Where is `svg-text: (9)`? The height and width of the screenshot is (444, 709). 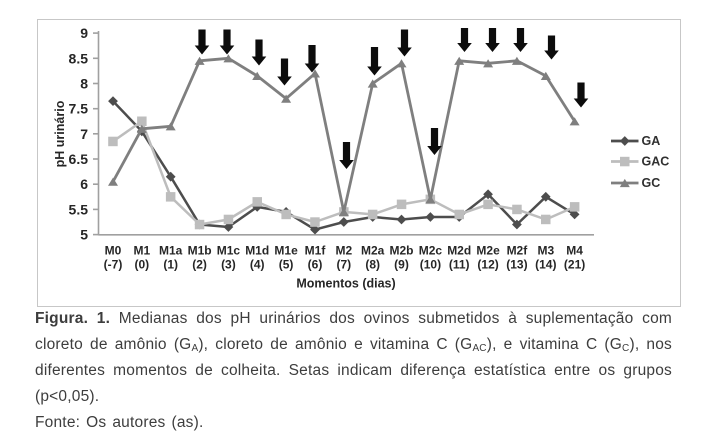 svg-text: (9) is located at coordinates (401, 265).